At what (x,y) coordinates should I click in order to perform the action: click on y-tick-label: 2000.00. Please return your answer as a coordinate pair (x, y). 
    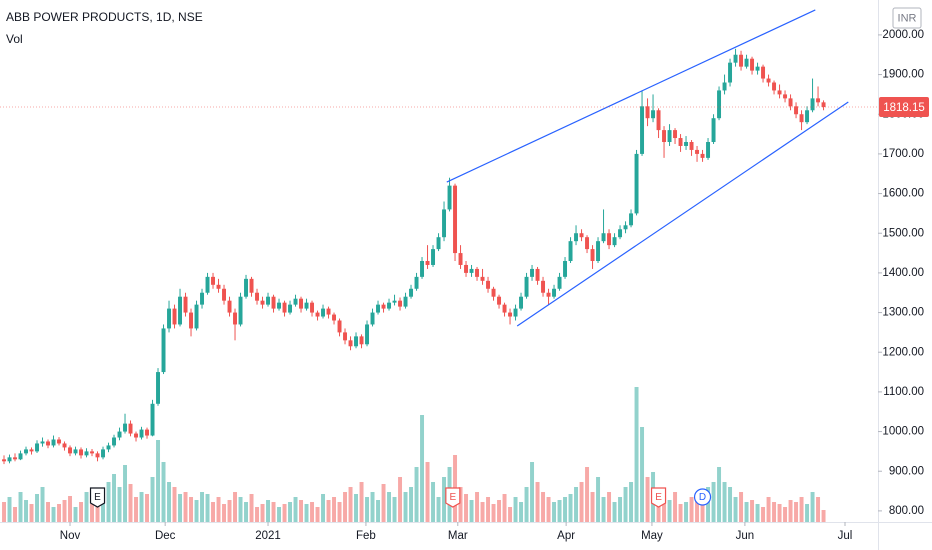
    Looking at the image, I should click on (903, 35).